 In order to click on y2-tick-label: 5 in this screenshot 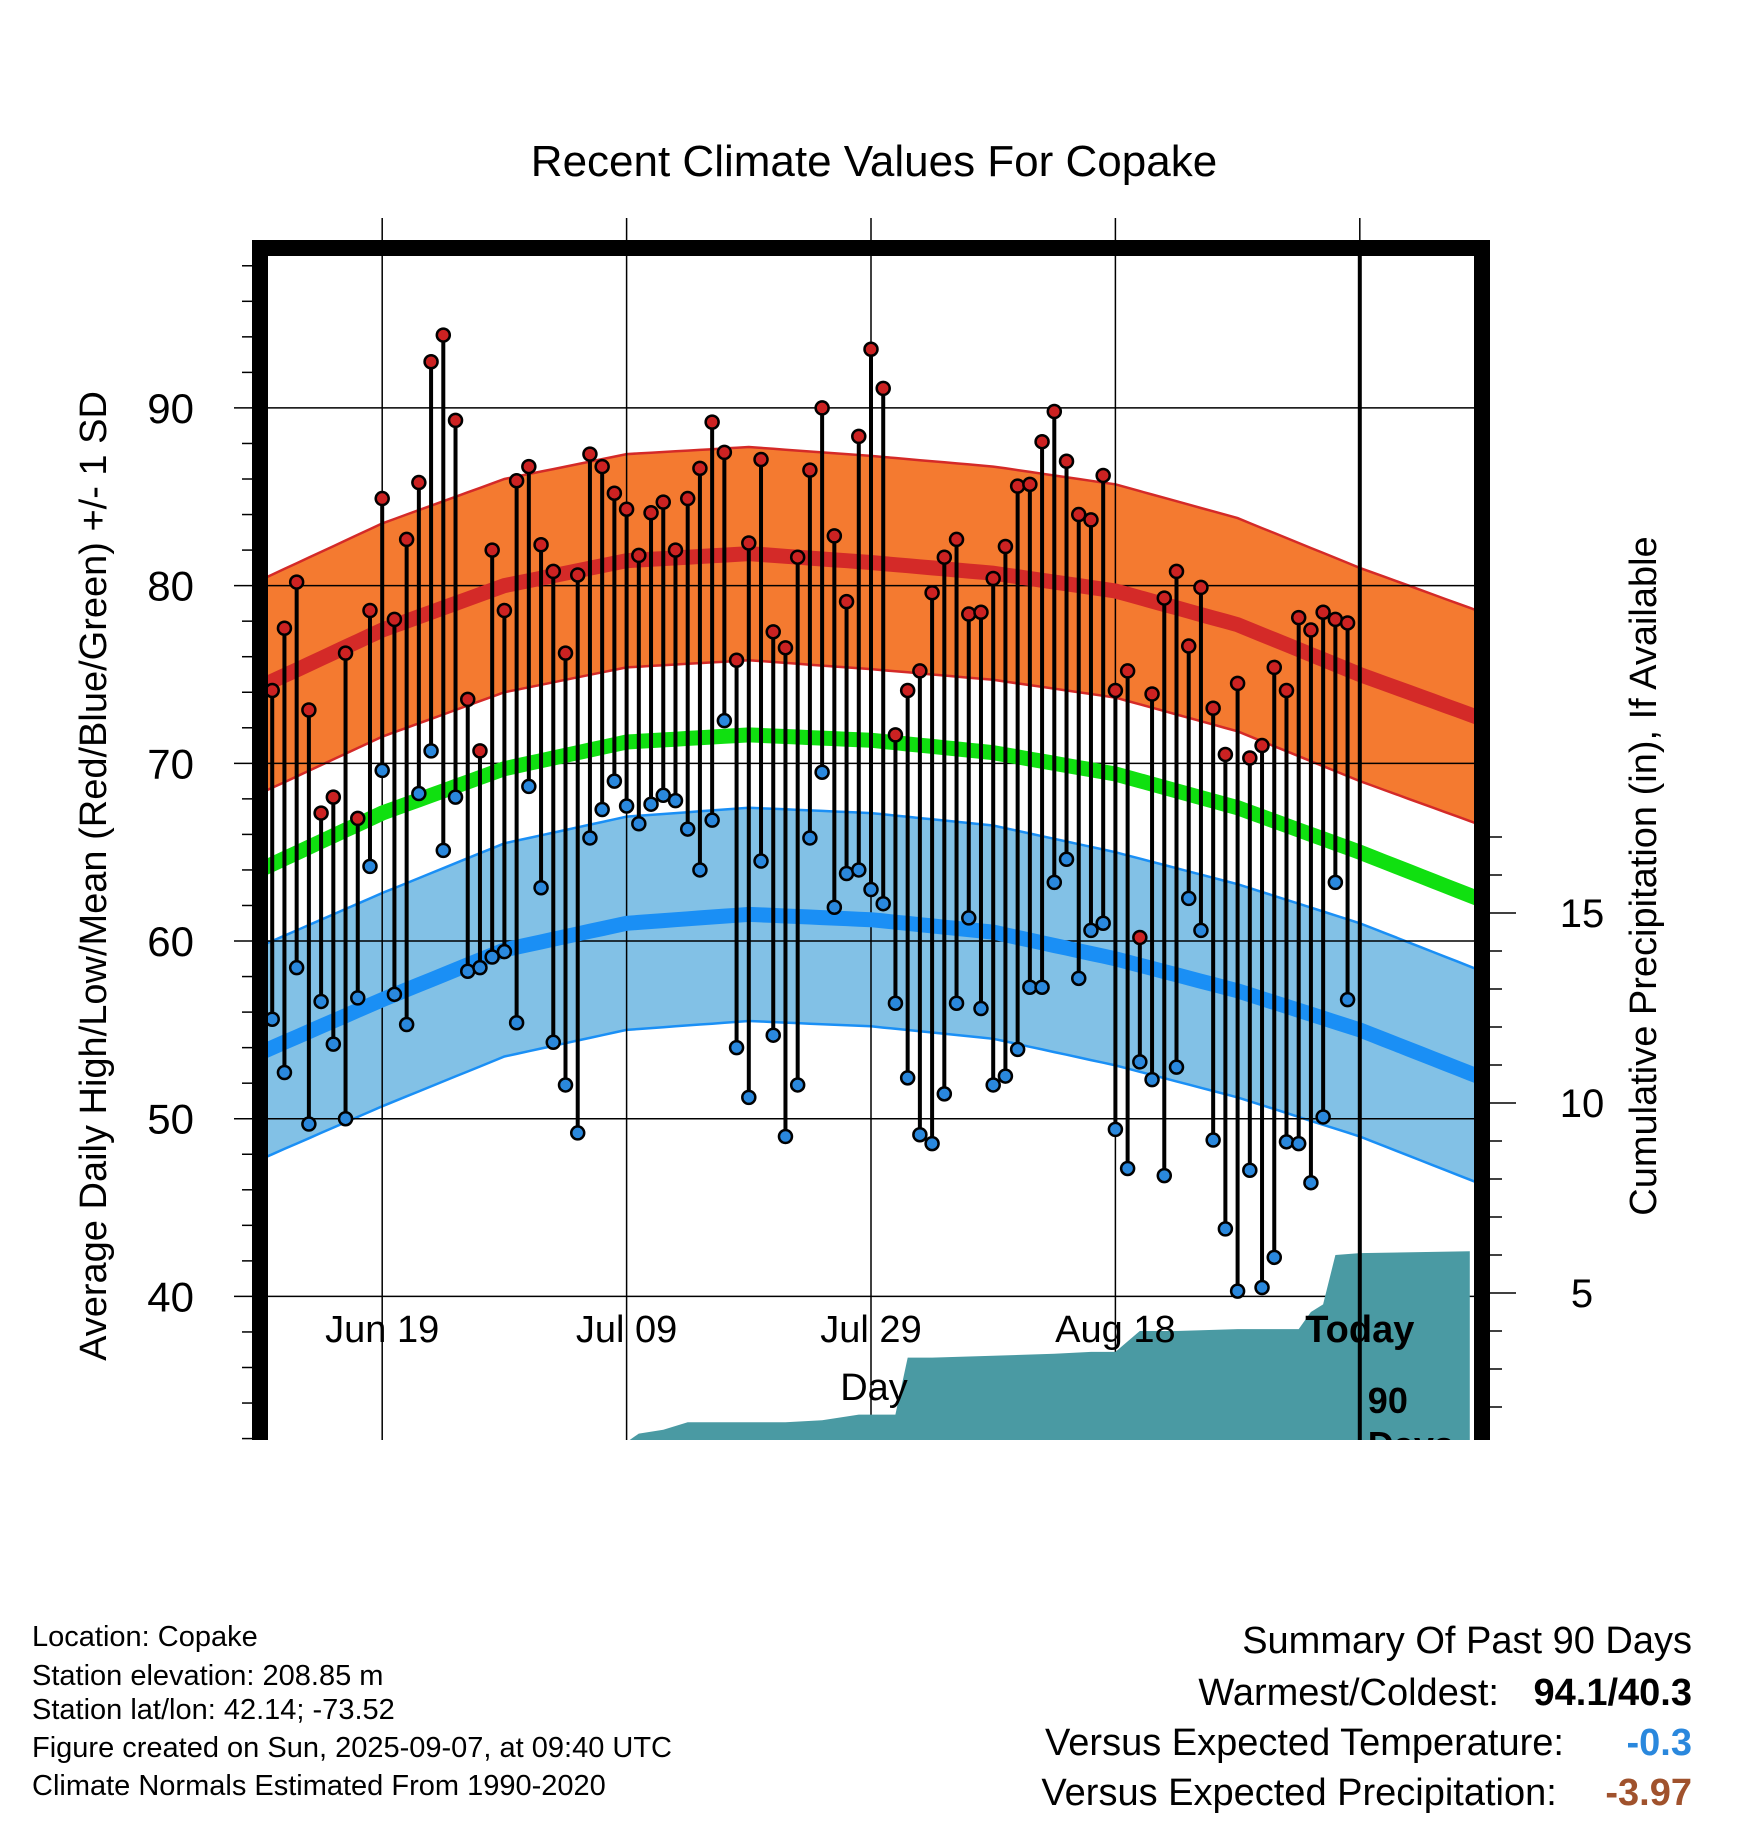, I will do `click(1582, 1294)`.